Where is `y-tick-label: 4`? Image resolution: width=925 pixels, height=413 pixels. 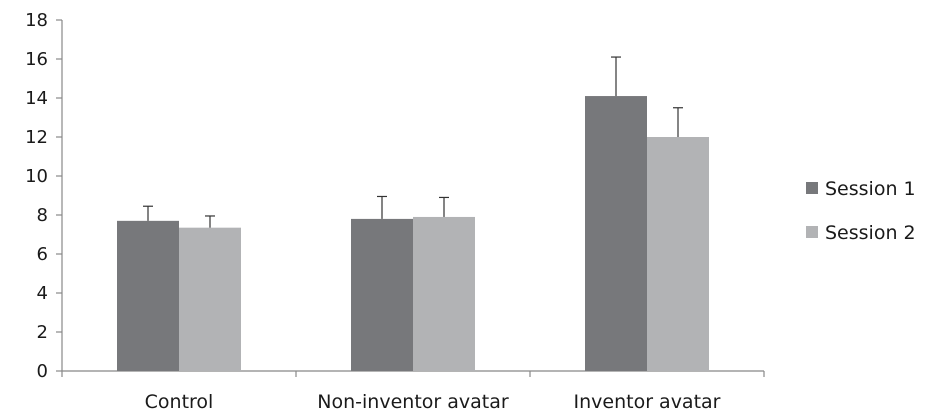
y-tick-label: 4 is located at coordinates (42, 293).